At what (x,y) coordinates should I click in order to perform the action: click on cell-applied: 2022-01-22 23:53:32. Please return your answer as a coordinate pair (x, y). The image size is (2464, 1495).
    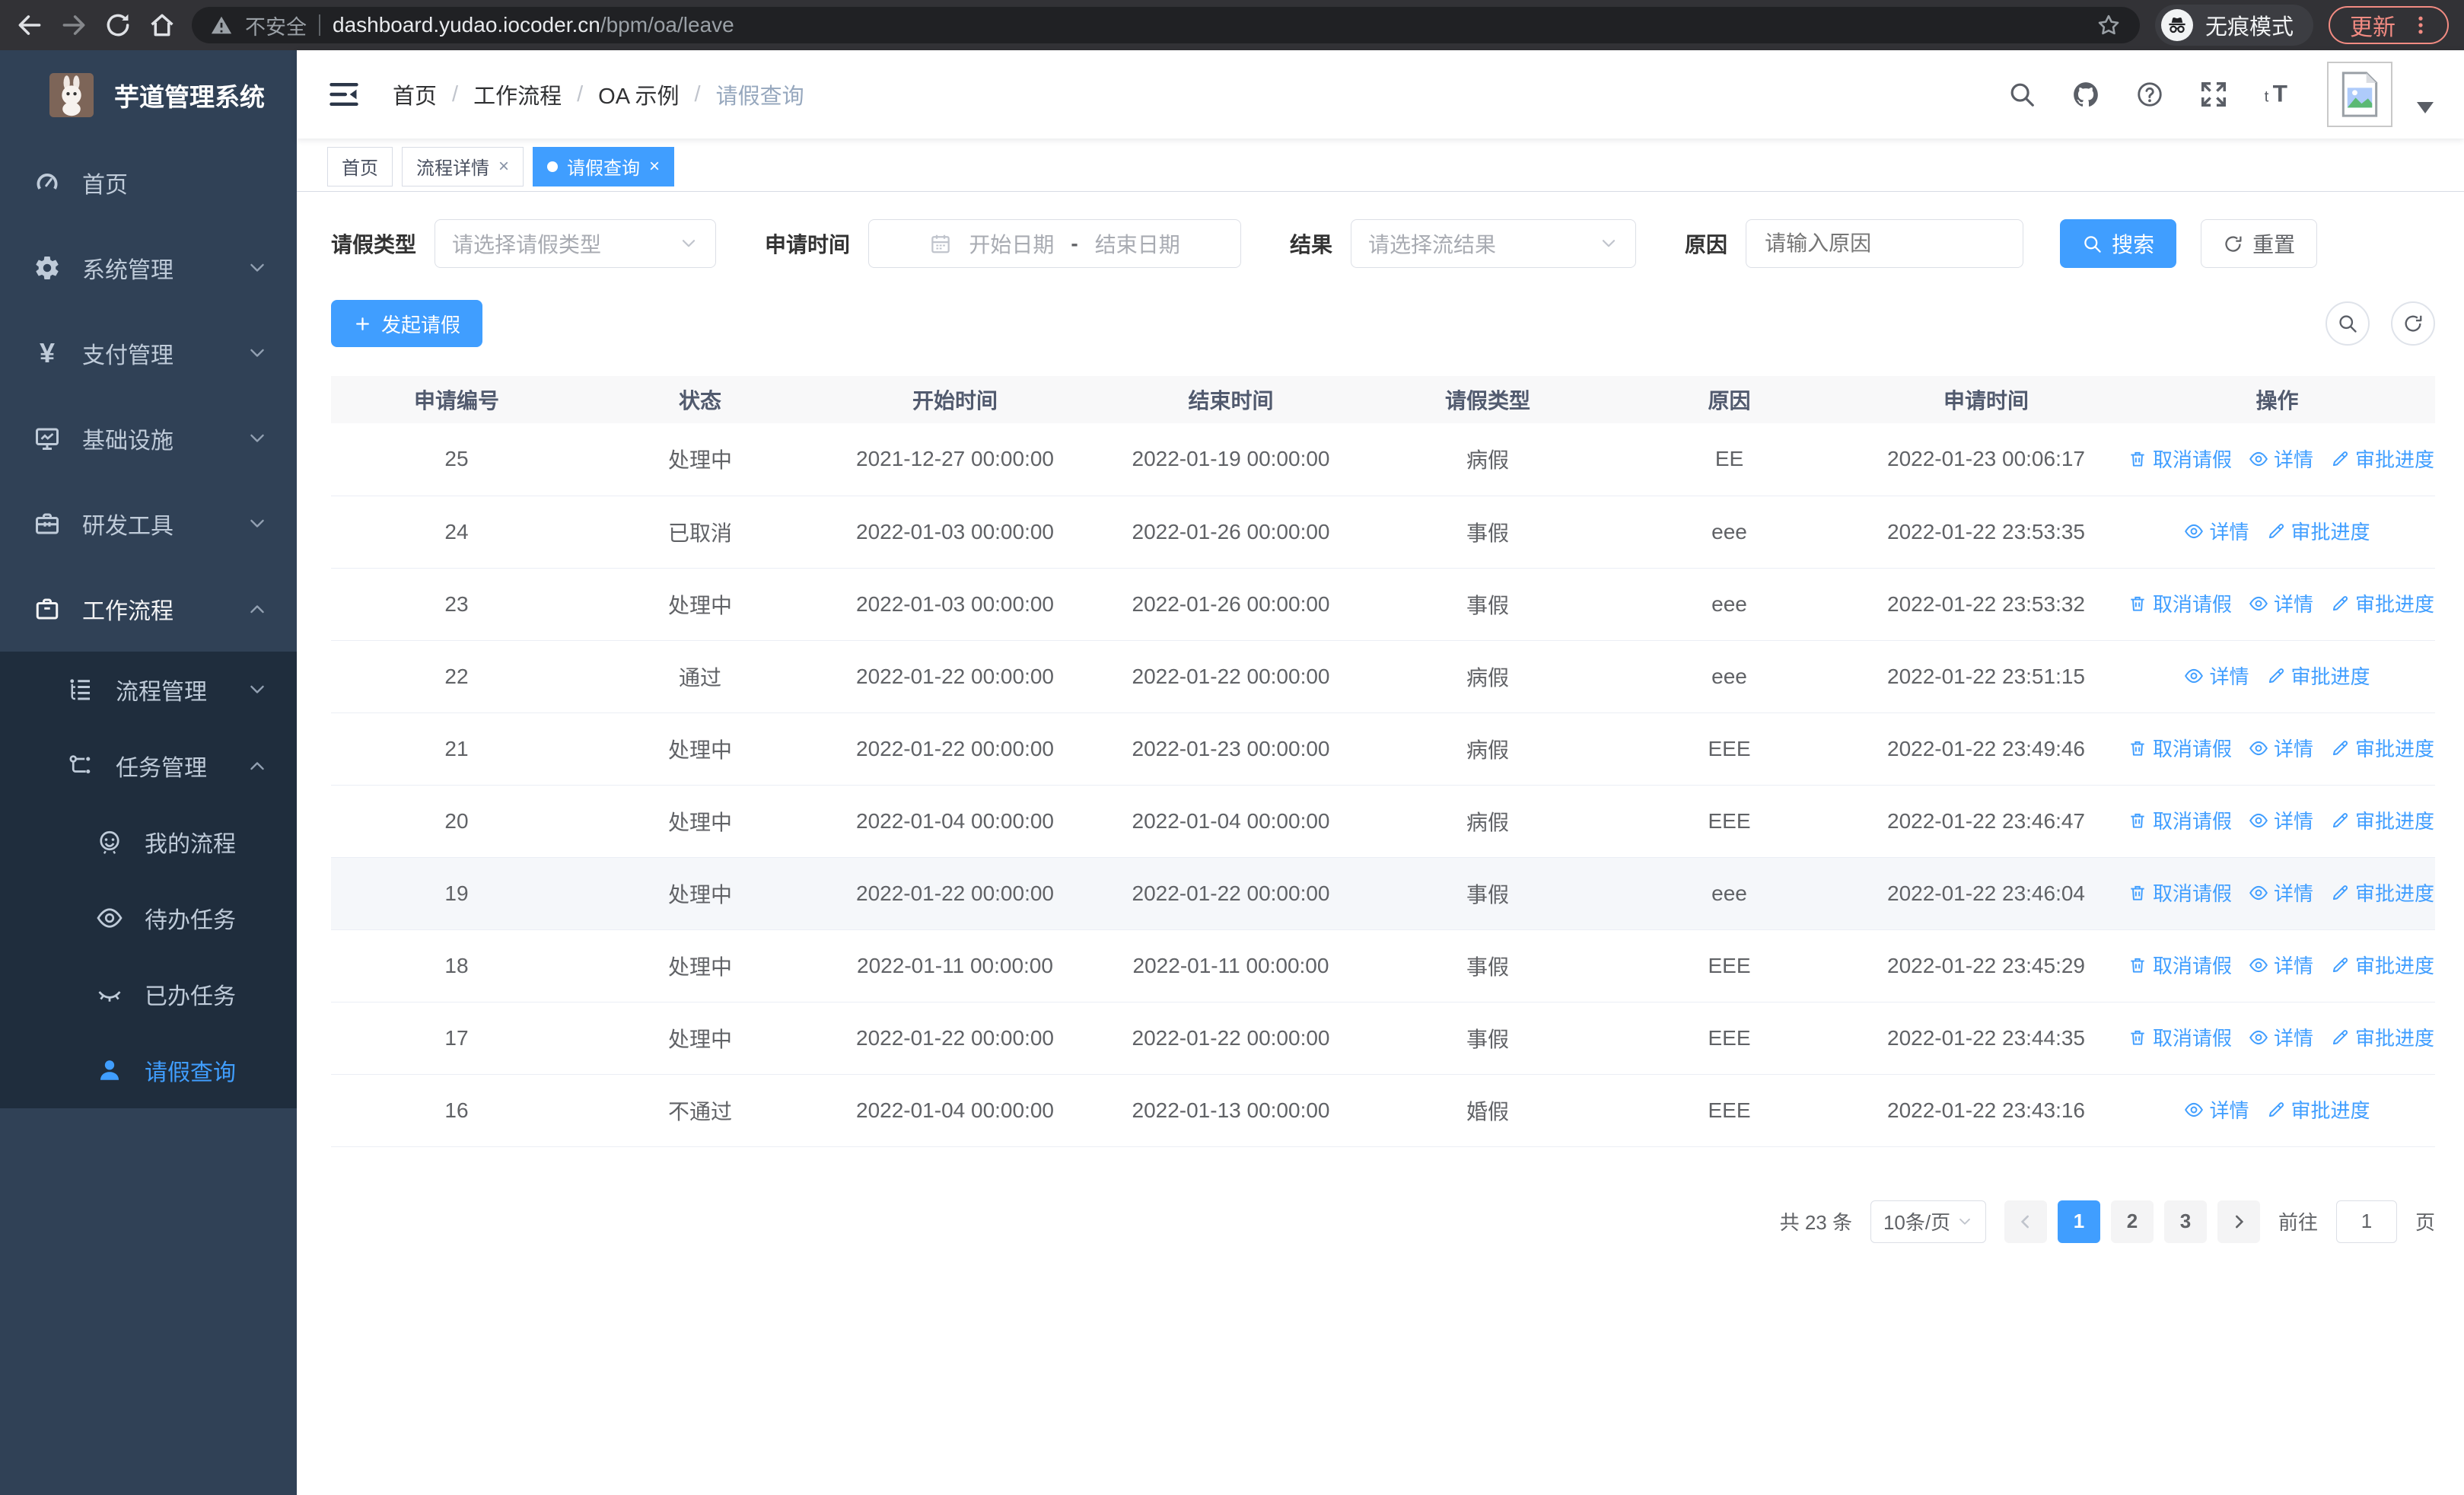
    Looking at the image, I should click on (1986, 605).